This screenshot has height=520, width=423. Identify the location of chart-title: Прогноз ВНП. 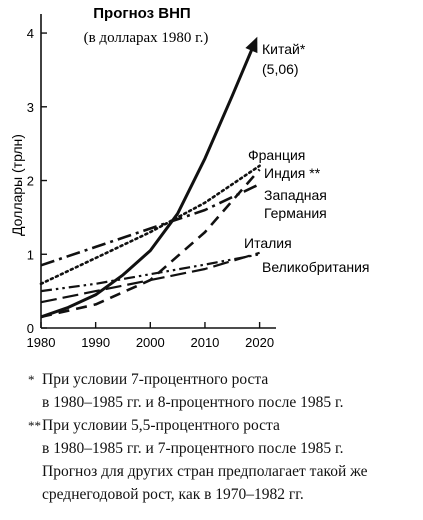
(141, 13).